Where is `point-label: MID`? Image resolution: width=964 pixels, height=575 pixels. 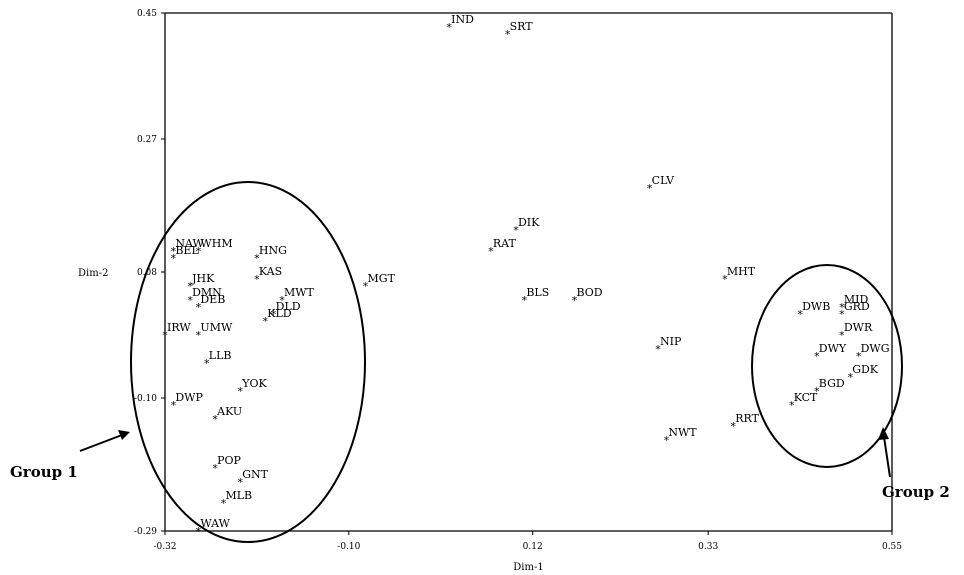
point-label: MID is located at coordinates (856, 299).